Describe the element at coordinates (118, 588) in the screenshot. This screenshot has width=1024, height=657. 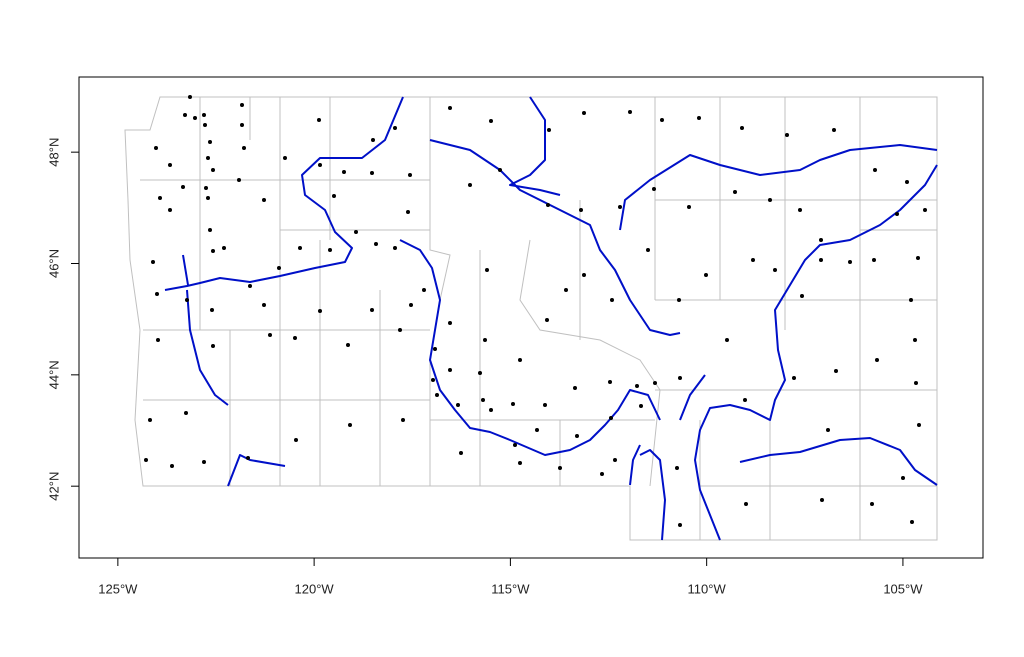
I see `x-tick-label: 125°W` at that location.